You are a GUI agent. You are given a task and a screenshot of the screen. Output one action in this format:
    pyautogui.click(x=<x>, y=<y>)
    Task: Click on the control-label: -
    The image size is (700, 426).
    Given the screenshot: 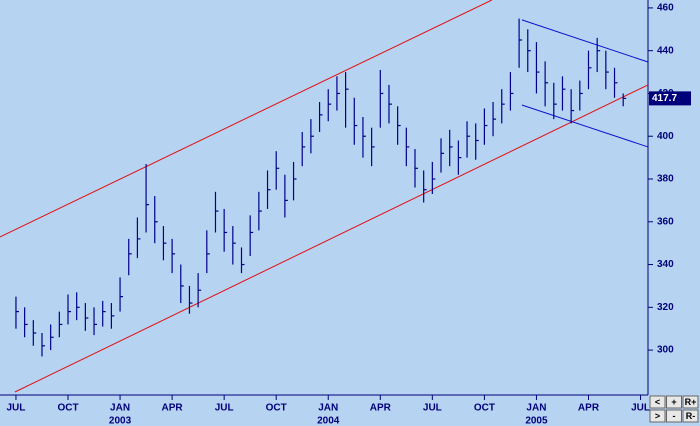 What is the action you would take?
    pyautogui.click(x=674, y=416)
    